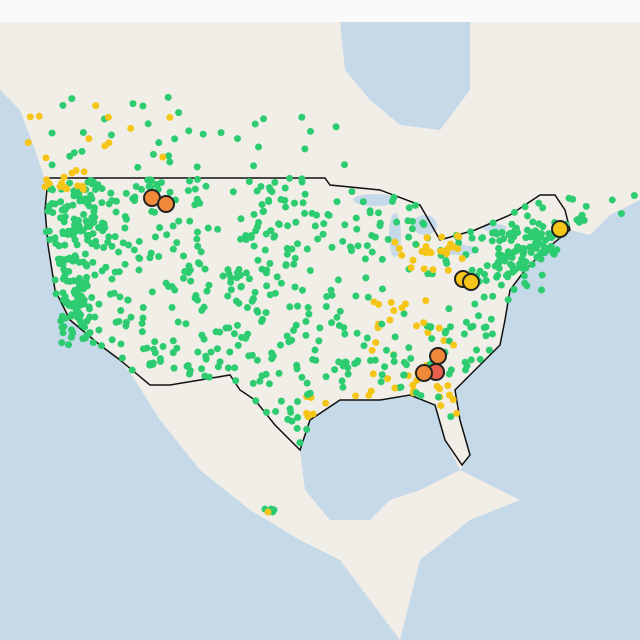 The height and width of the screenshot is (640, 640). I want to click on top-strip, so click(320, 11).